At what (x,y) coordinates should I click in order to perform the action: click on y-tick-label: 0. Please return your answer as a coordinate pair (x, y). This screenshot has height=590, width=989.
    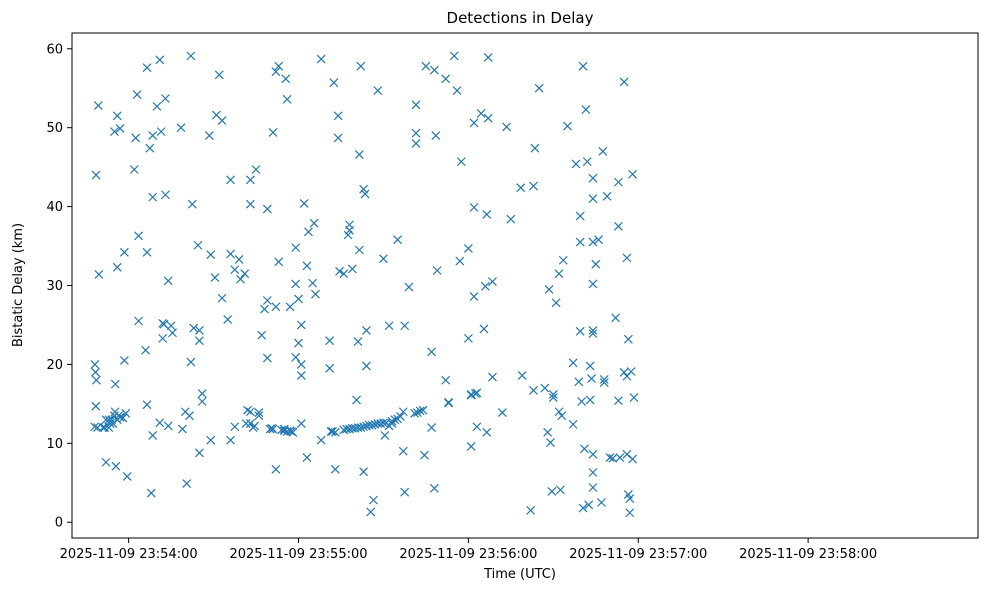
    Looking at the image, I should click on (59, 523).